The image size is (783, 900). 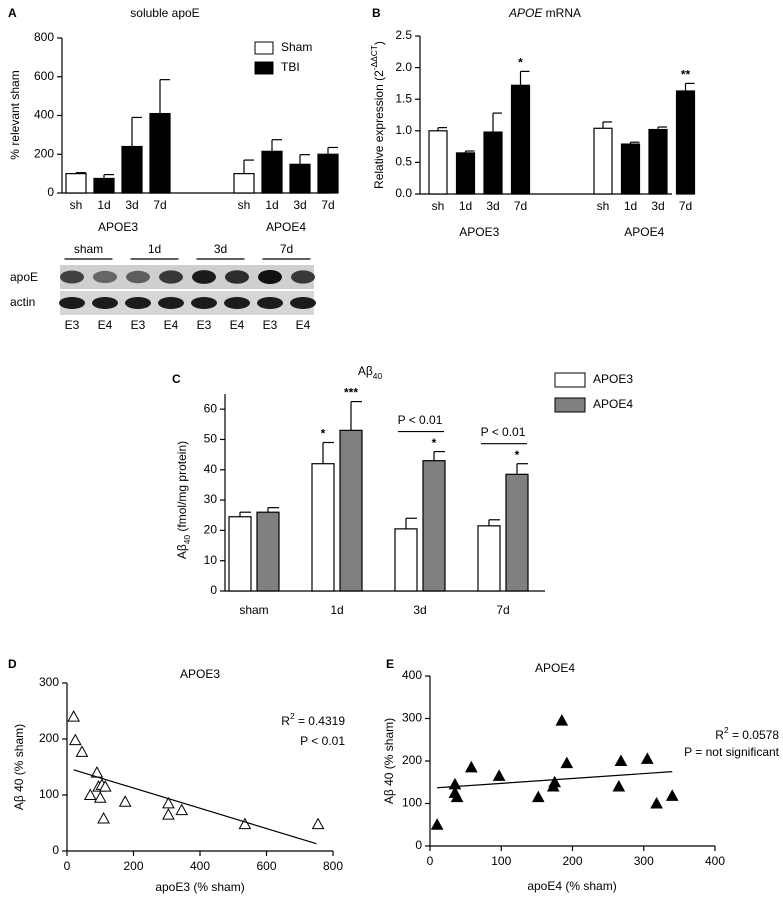 I want to click on y-tick-label: 100, so click(x=412, y=803).